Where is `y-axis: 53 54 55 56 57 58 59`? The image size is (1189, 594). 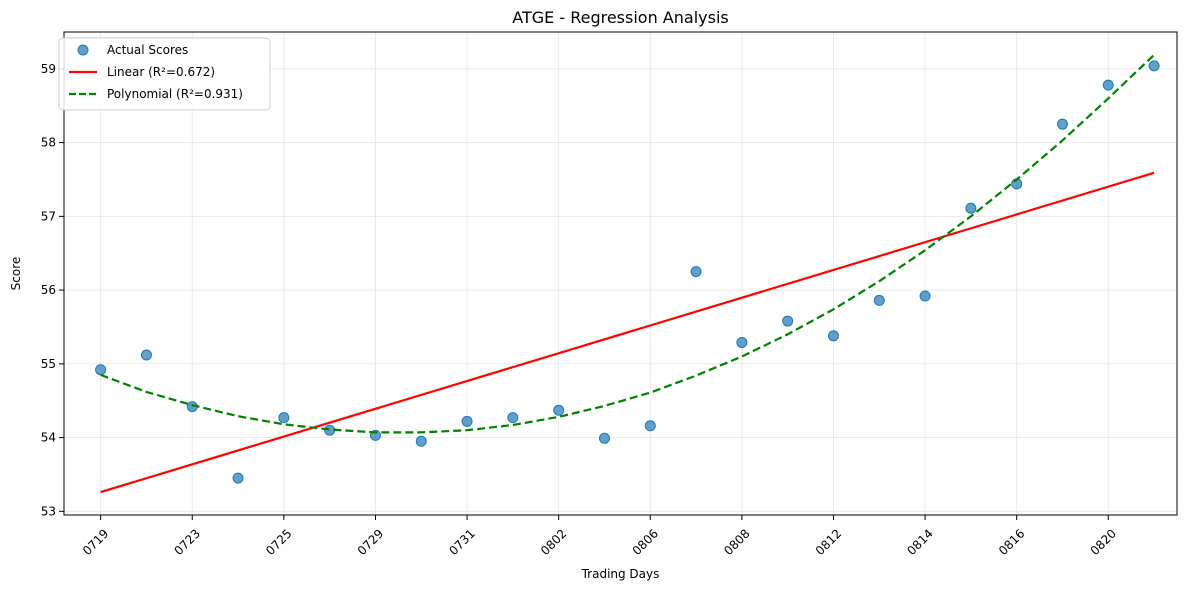
y-axis: 53 54 55 56 57 58 59 is located at coordinates (52, 290).